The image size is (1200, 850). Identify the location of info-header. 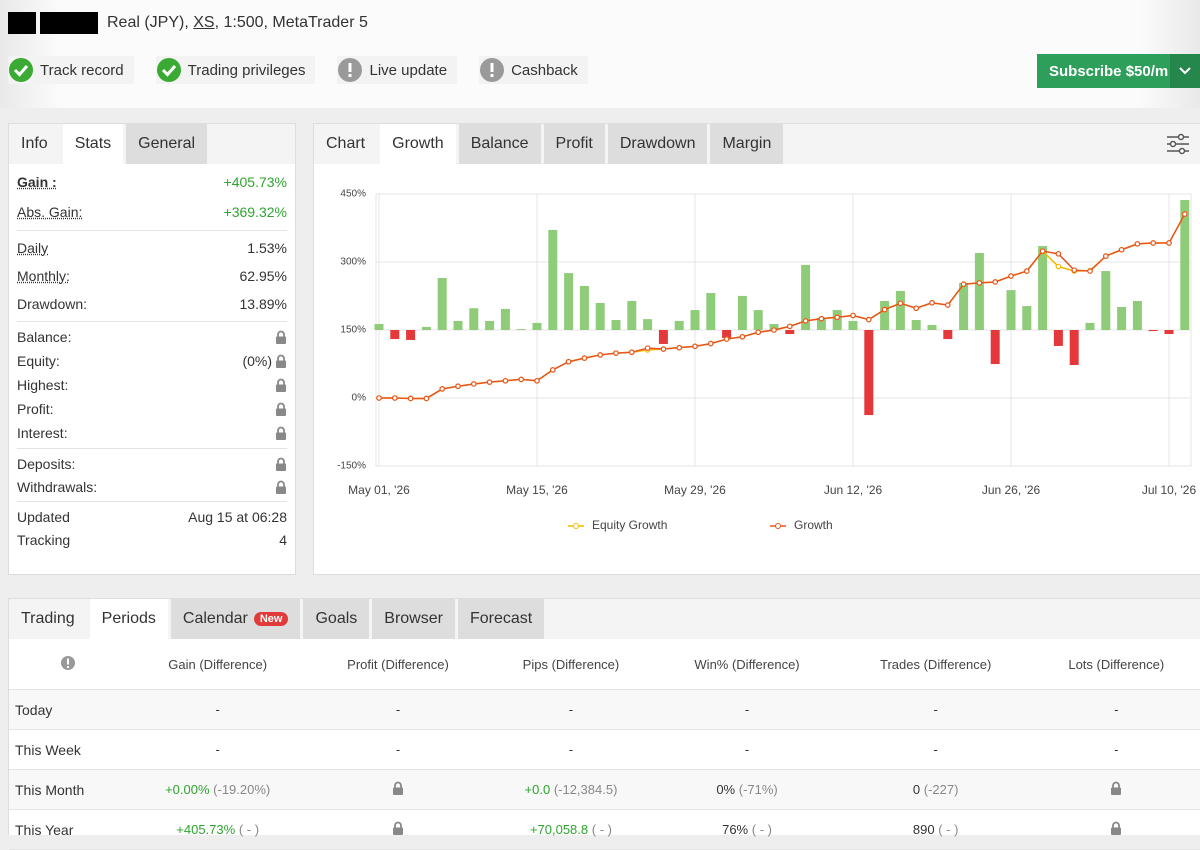
(67, 664).